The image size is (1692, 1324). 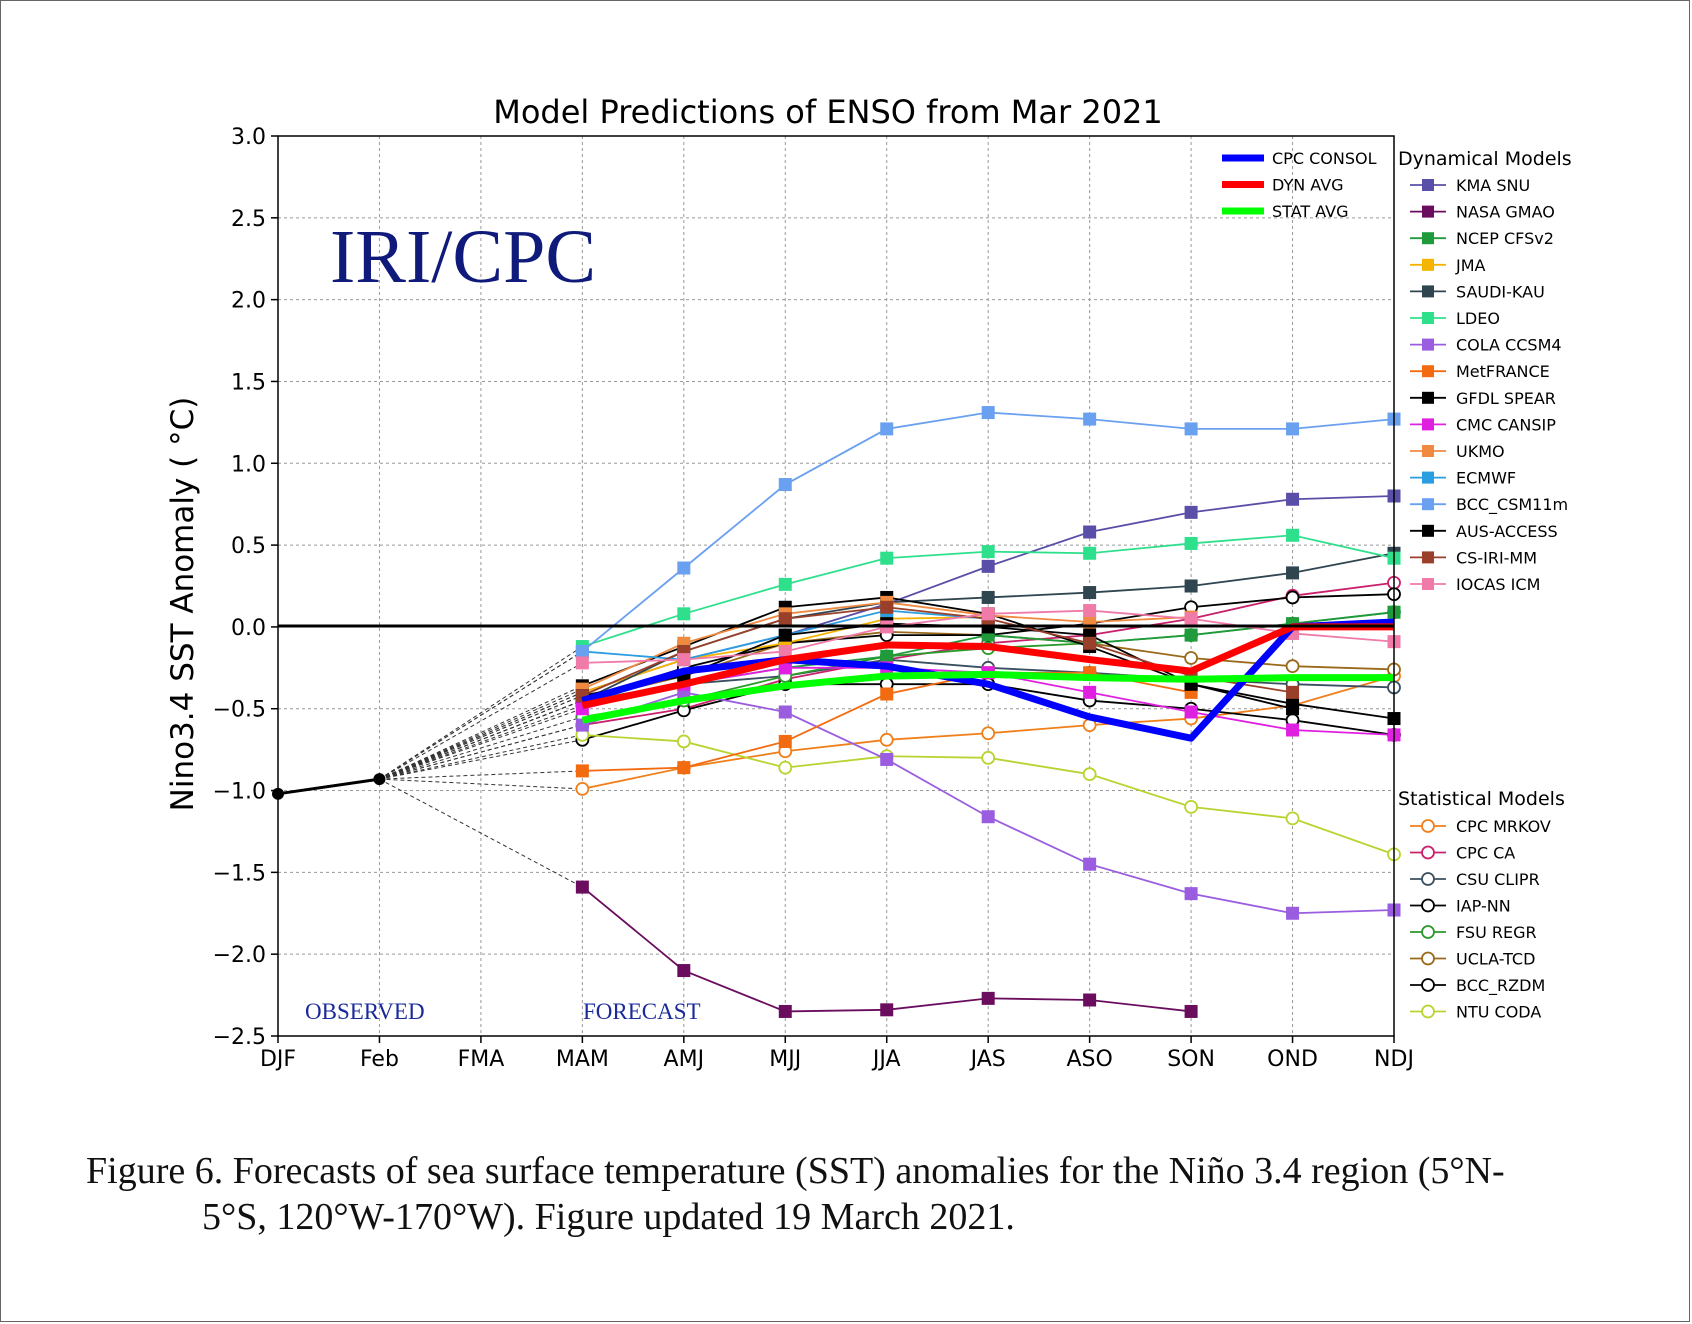 What do you see at coordinates (1496, 557) in the screenshot?
I see `legend-label: CS-IRI-MM` at bounding box center [1496, 557].